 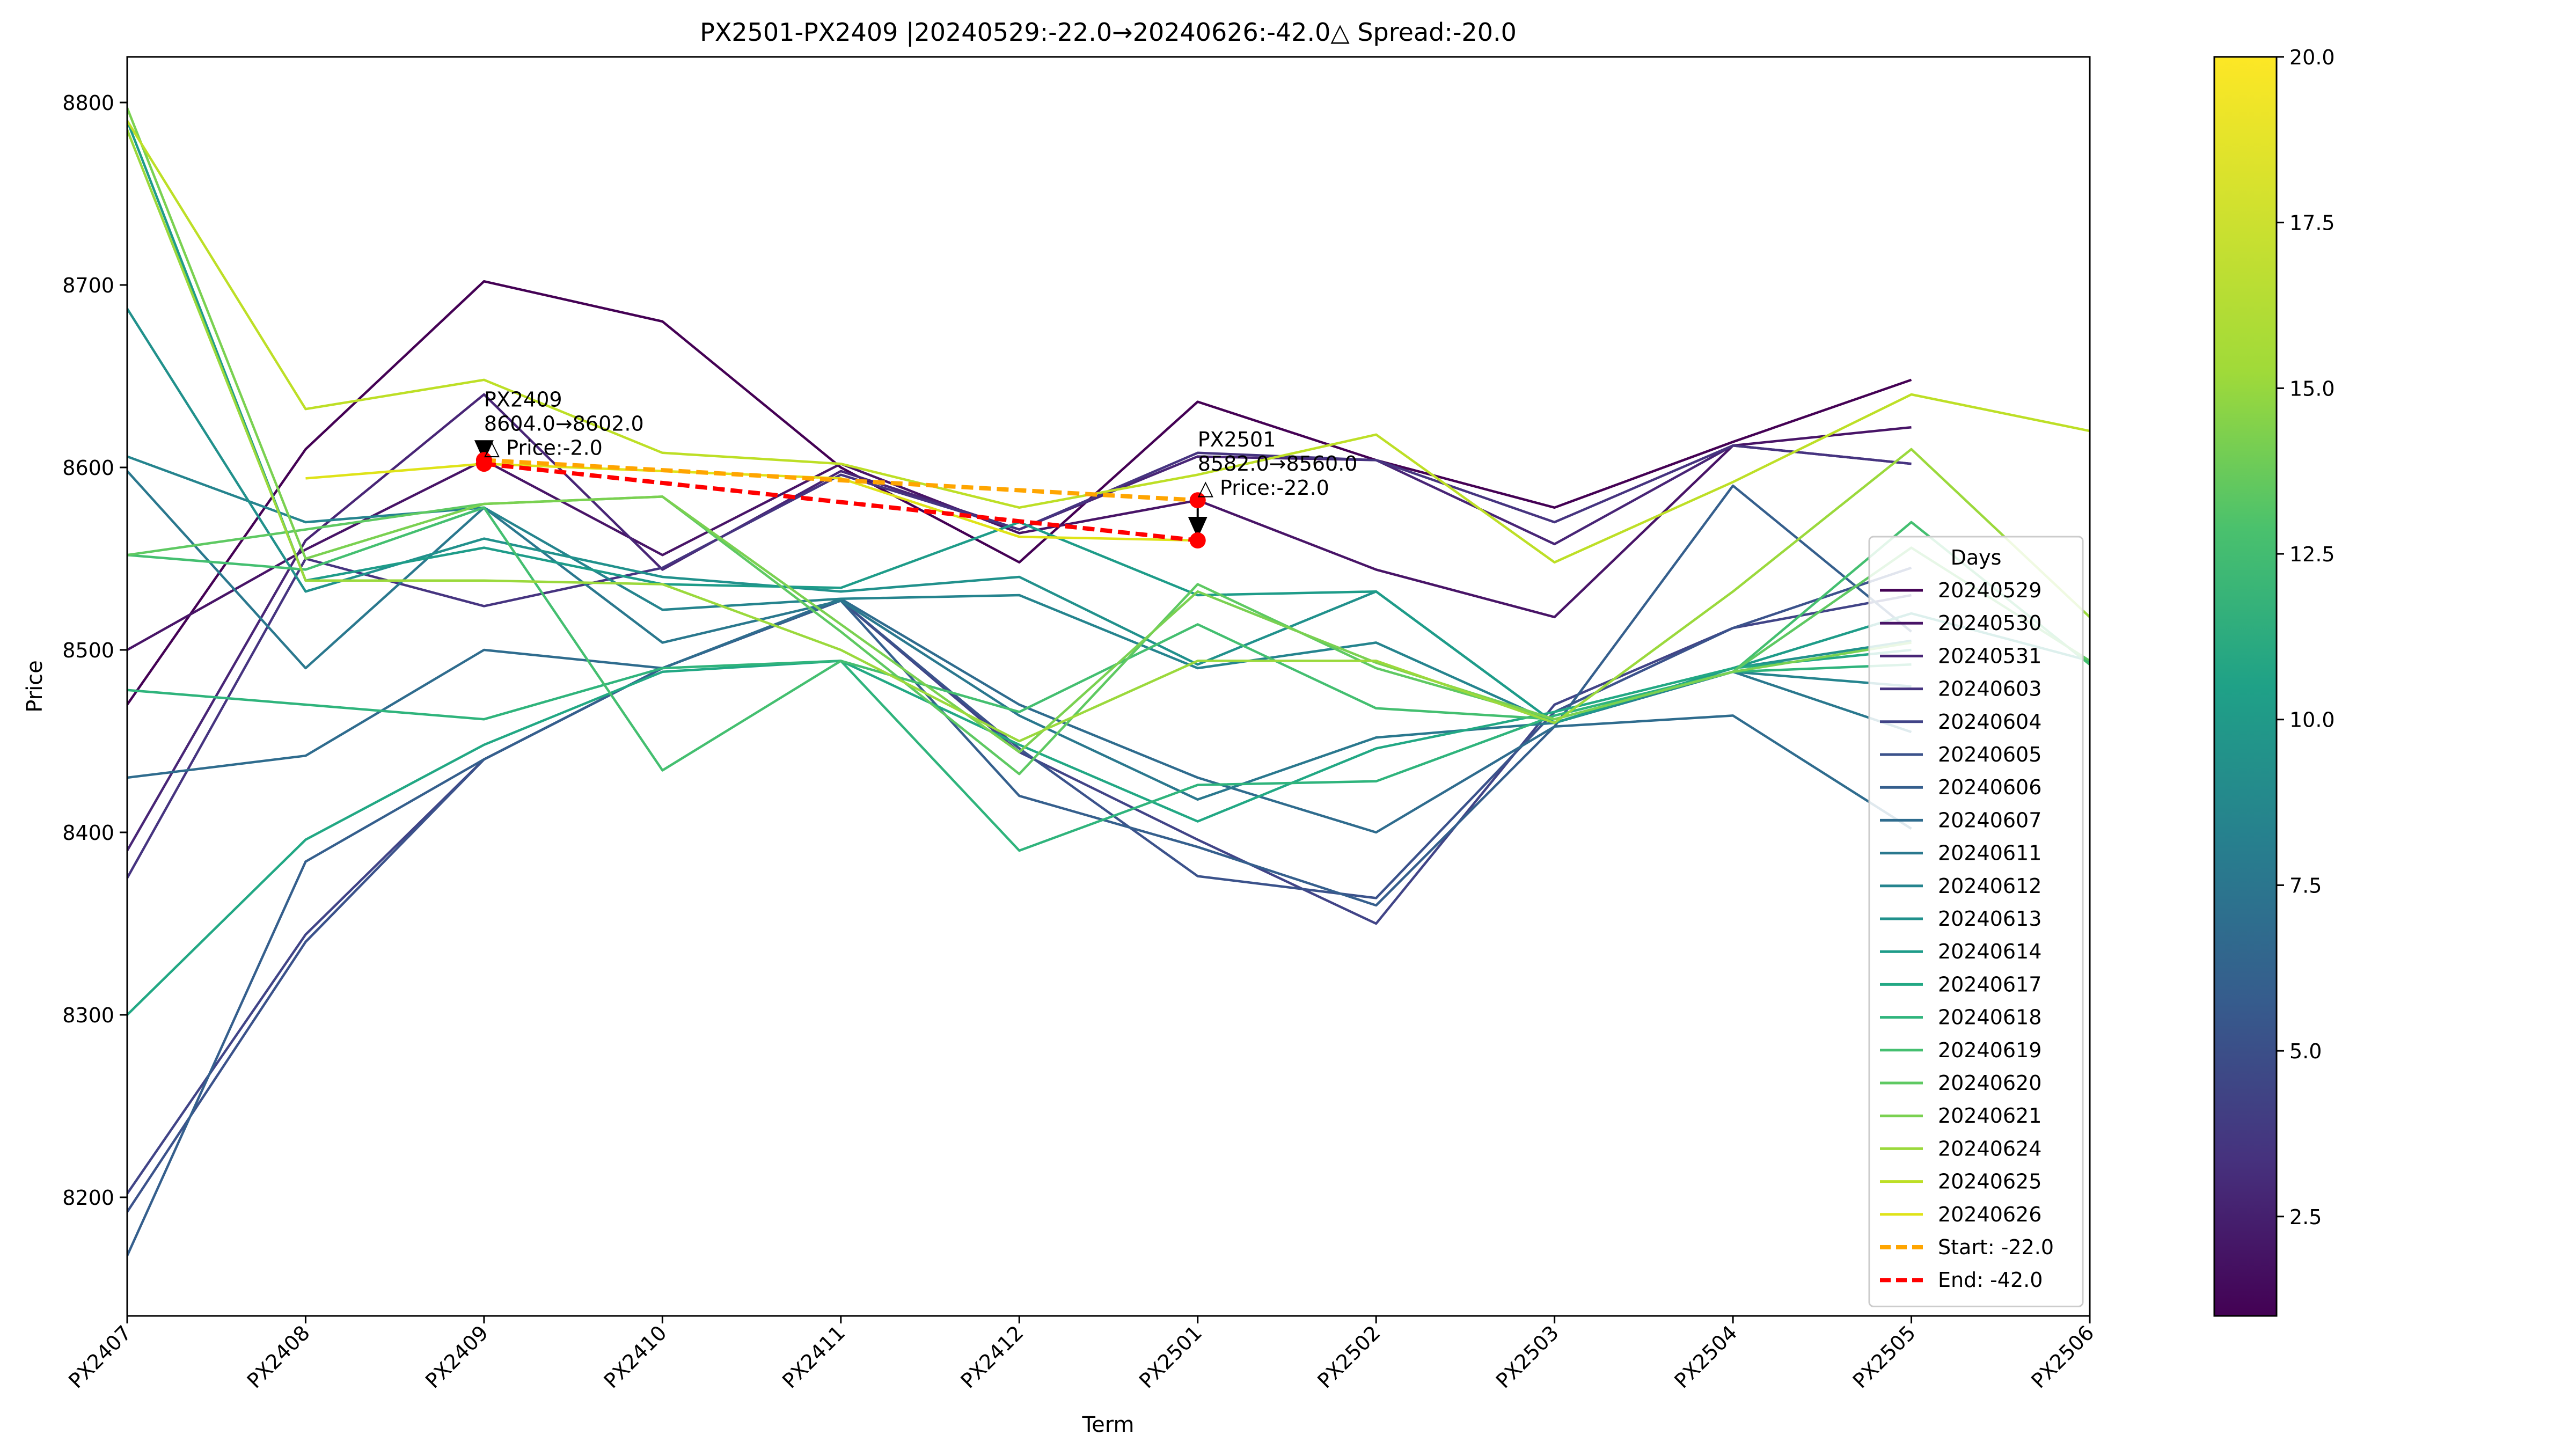 I want to click on x-tick-label: PX2410, so click(x=635, y=1357).